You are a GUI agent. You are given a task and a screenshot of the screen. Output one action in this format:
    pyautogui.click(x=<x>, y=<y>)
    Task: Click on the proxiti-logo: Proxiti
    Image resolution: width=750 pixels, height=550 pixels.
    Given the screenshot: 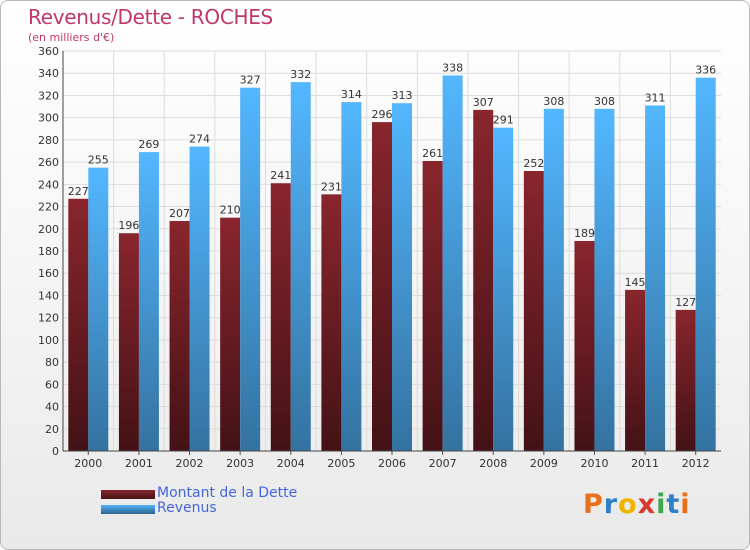 What is the action you would take?
    pyautogui.click(x=637, y=504)
    